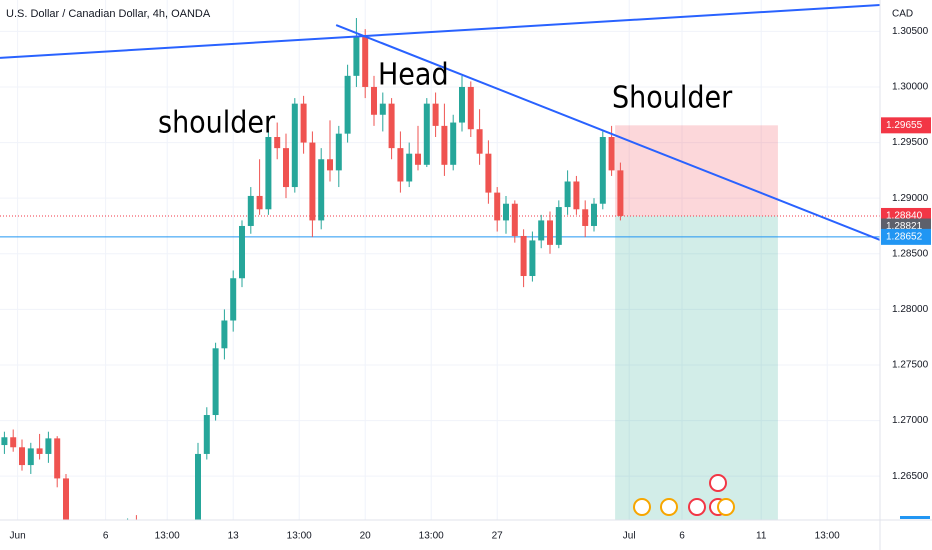  I want to click on y-tick-label: 1.29500, so click(910, 142).